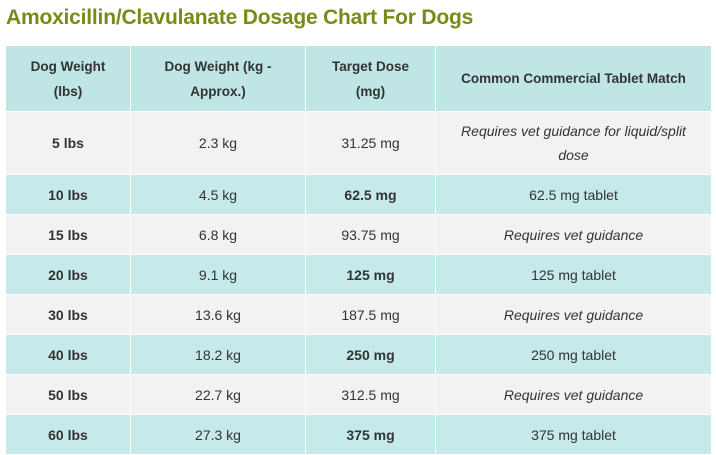 The image size is (716, 455). Describe the element at coordinates (218, 434) in the screenshot. I see `table-cell: 27.3 kg` at that location.